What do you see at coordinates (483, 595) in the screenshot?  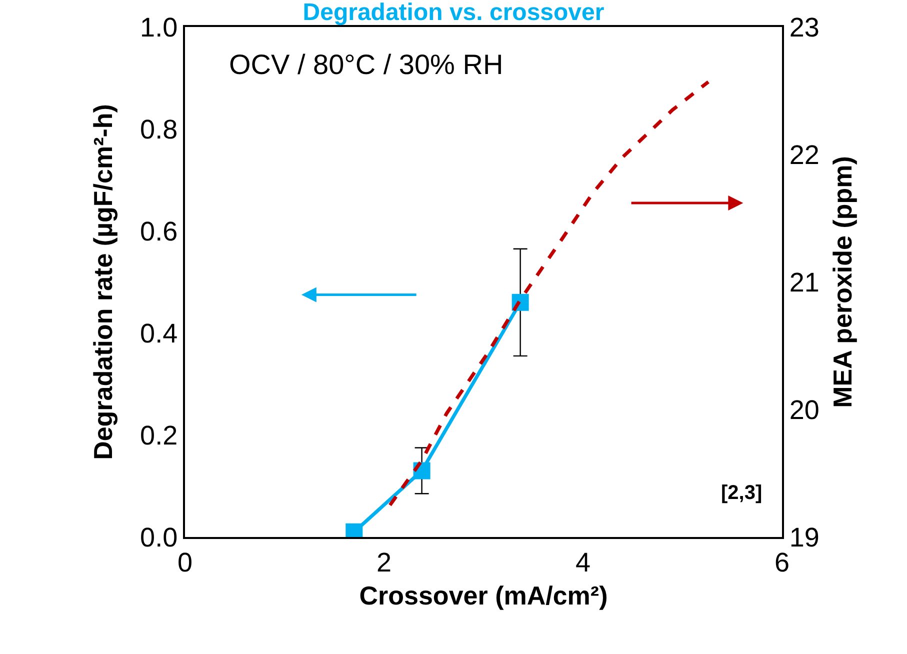 I see `x-axis-title: Crossover (mA/cm²)` at bounding box center [483, 595].